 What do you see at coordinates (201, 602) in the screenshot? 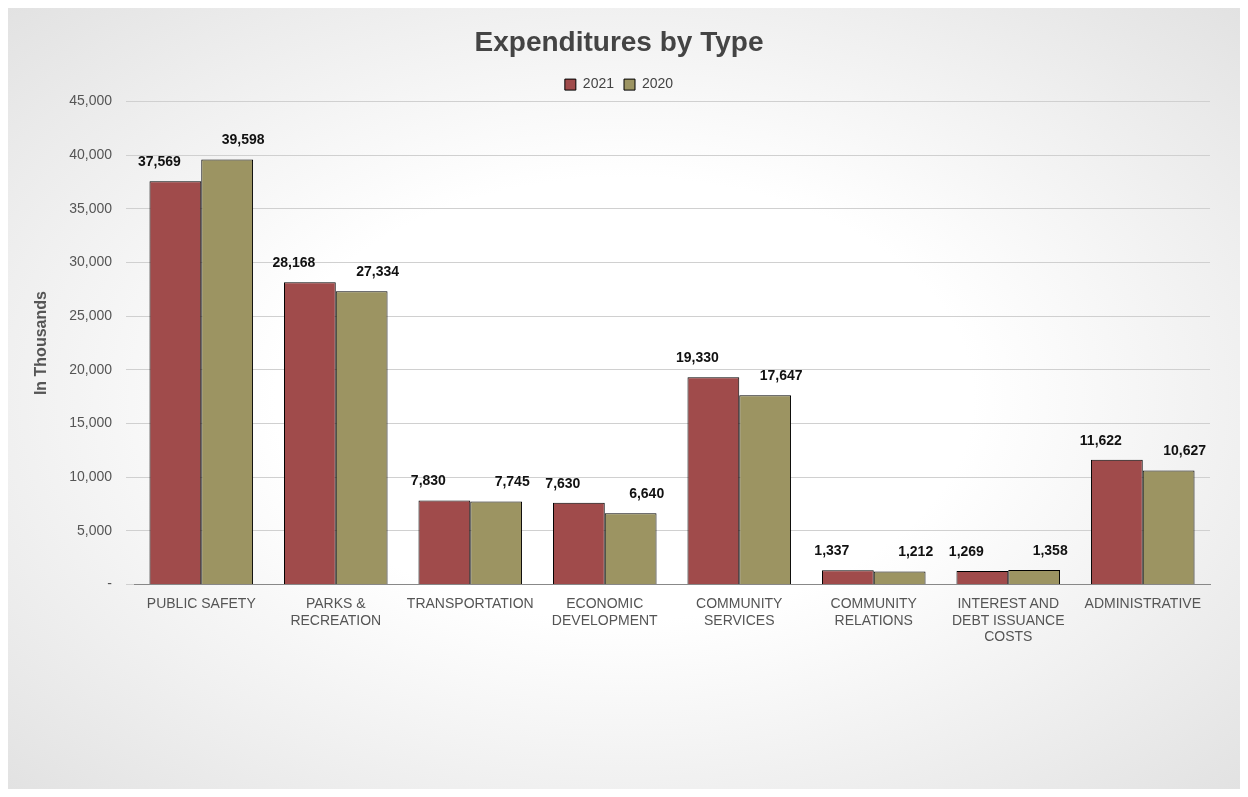
I see `x-tick-label: PUBLIC SAFETY` at bounding box center [201, 602].